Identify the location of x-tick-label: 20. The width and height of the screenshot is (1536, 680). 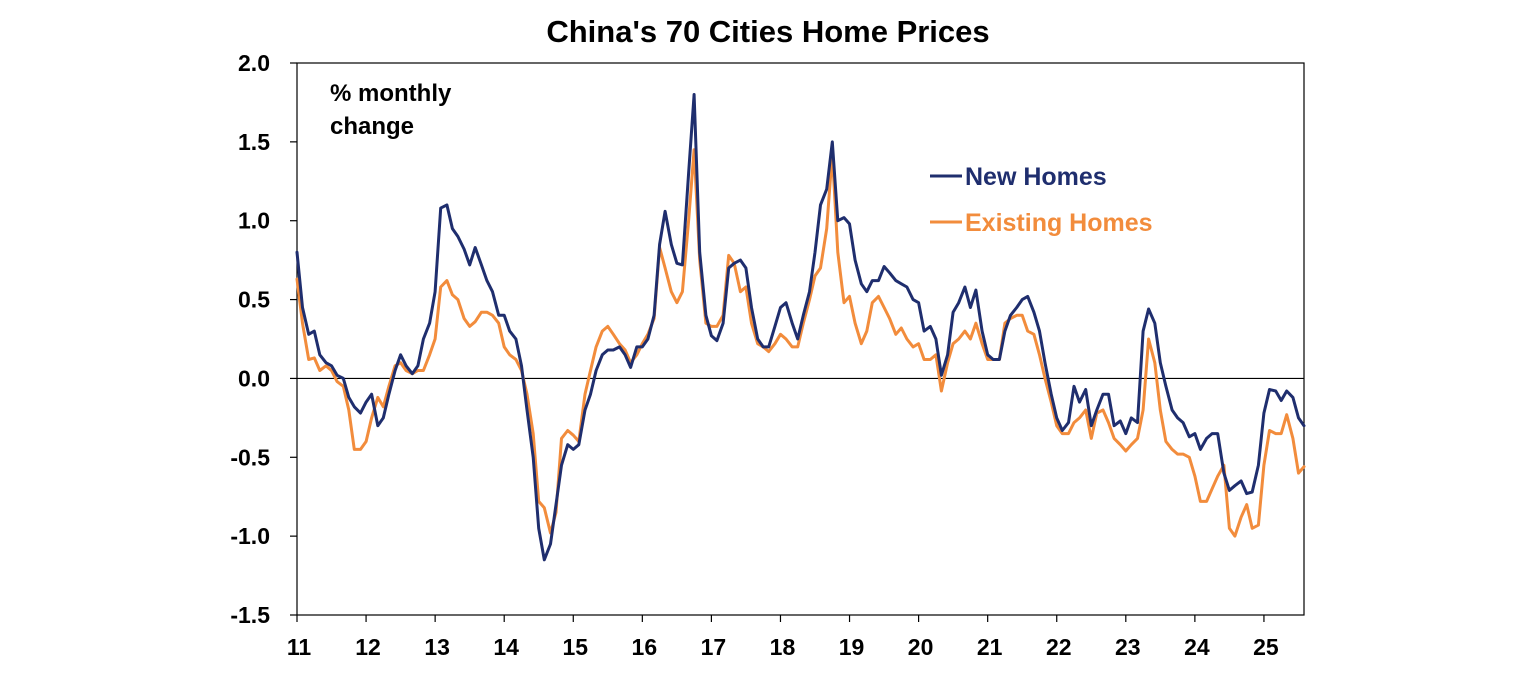
(921, 647).